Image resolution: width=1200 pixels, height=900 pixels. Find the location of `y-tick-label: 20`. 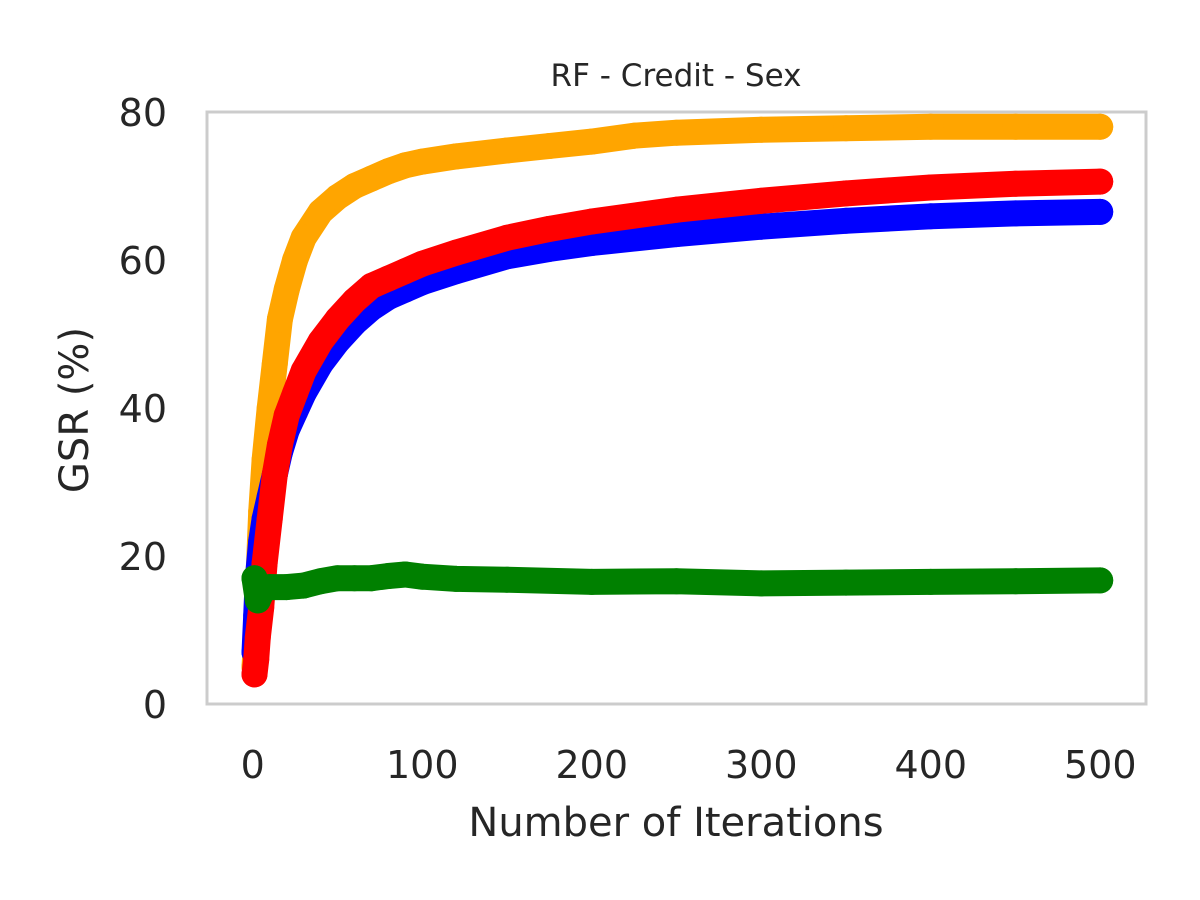

y-tick-label: 20 is located at coordinates (143, 557).